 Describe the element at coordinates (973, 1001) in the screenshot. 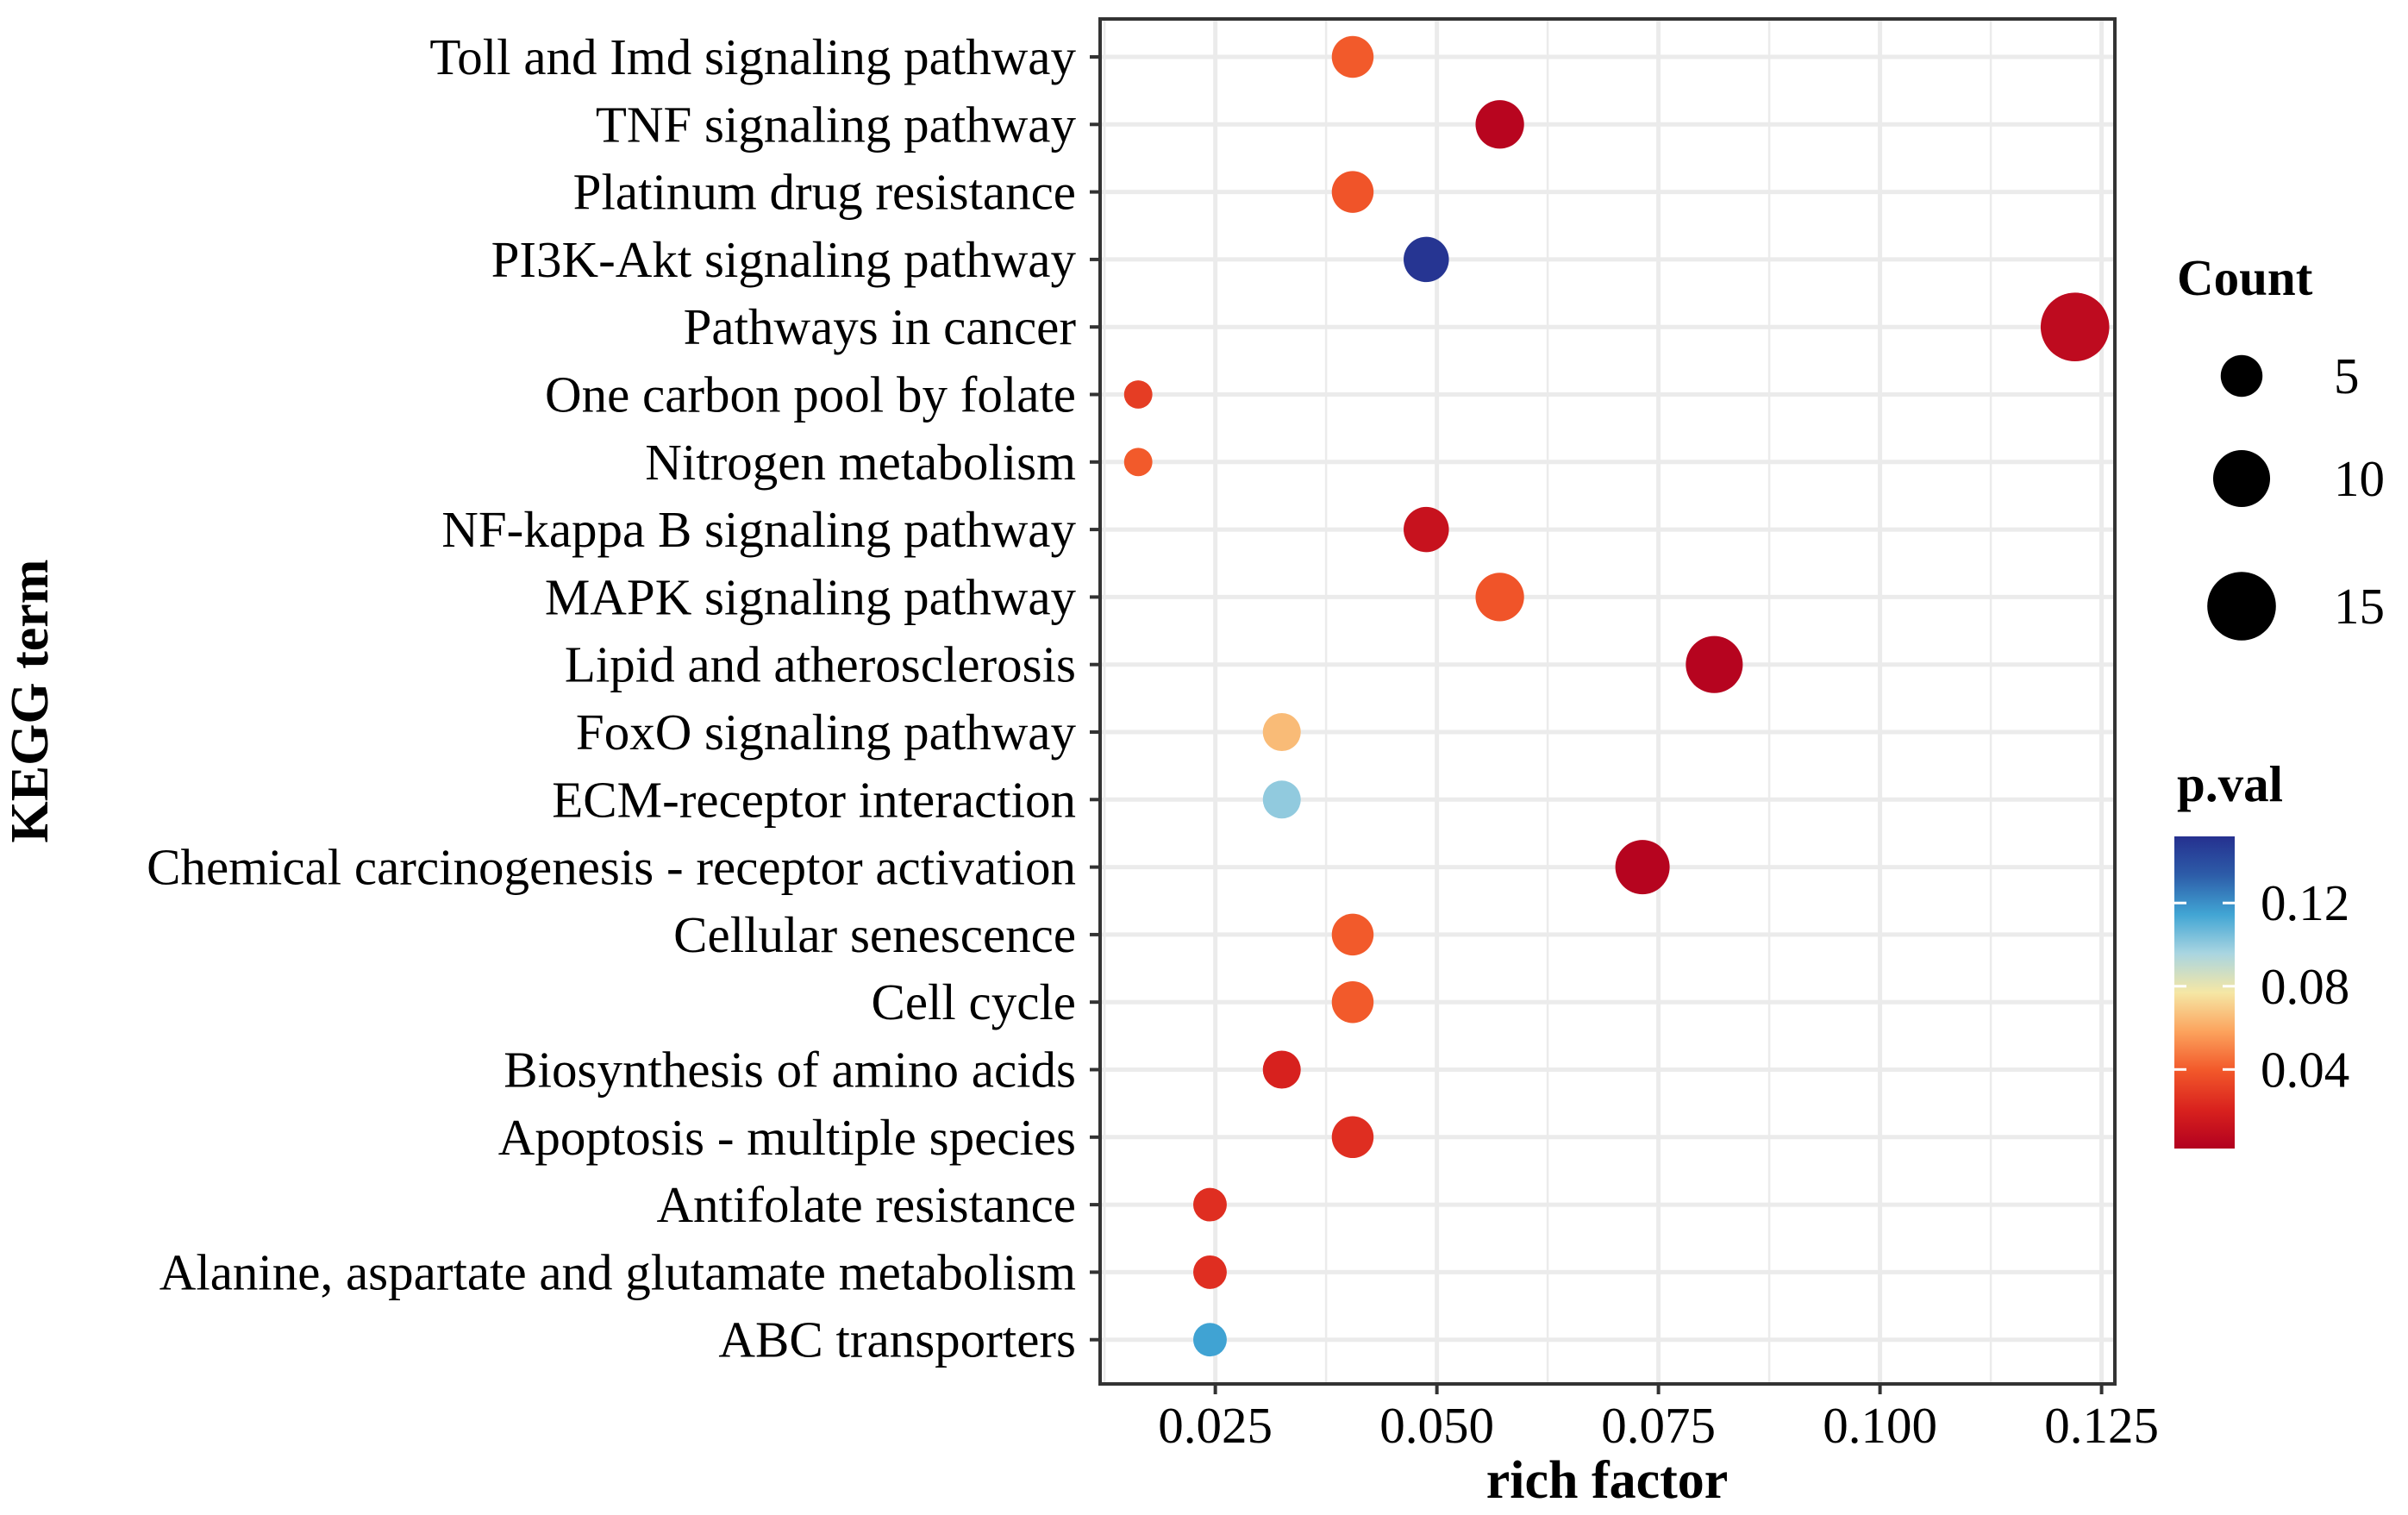

I see `y-tick-label: Cell cycle` at that location.